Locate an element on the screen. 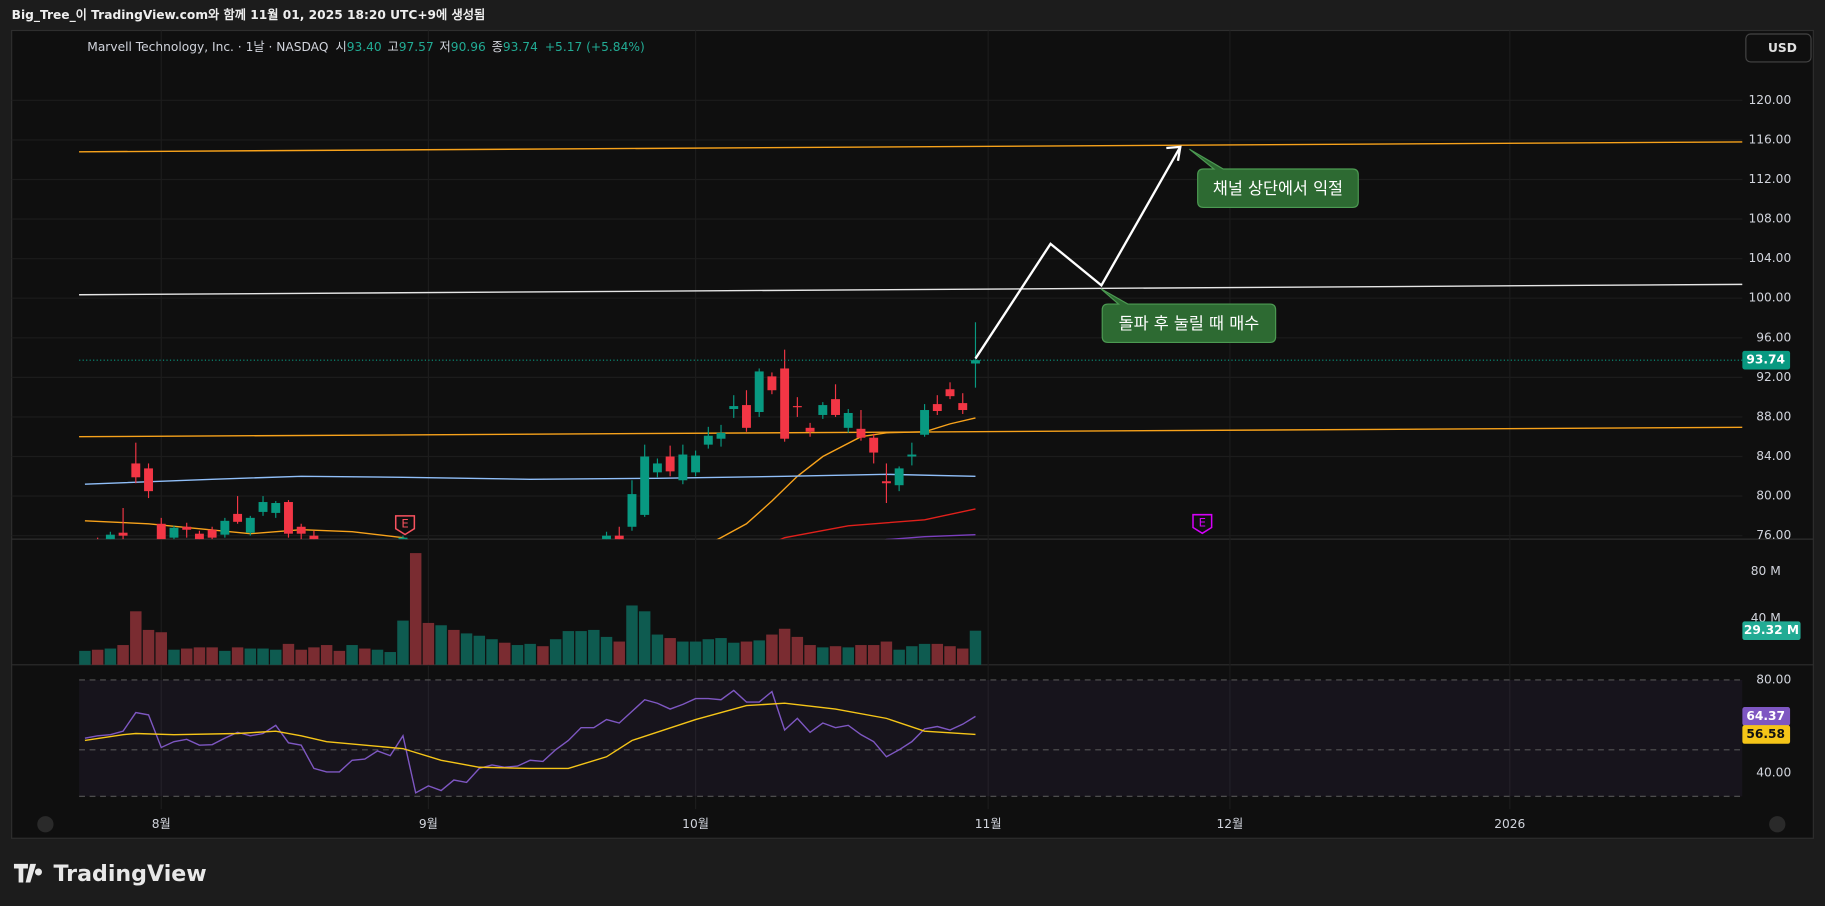  x-tick-label: 9월 is located at coordinates (428, 824).